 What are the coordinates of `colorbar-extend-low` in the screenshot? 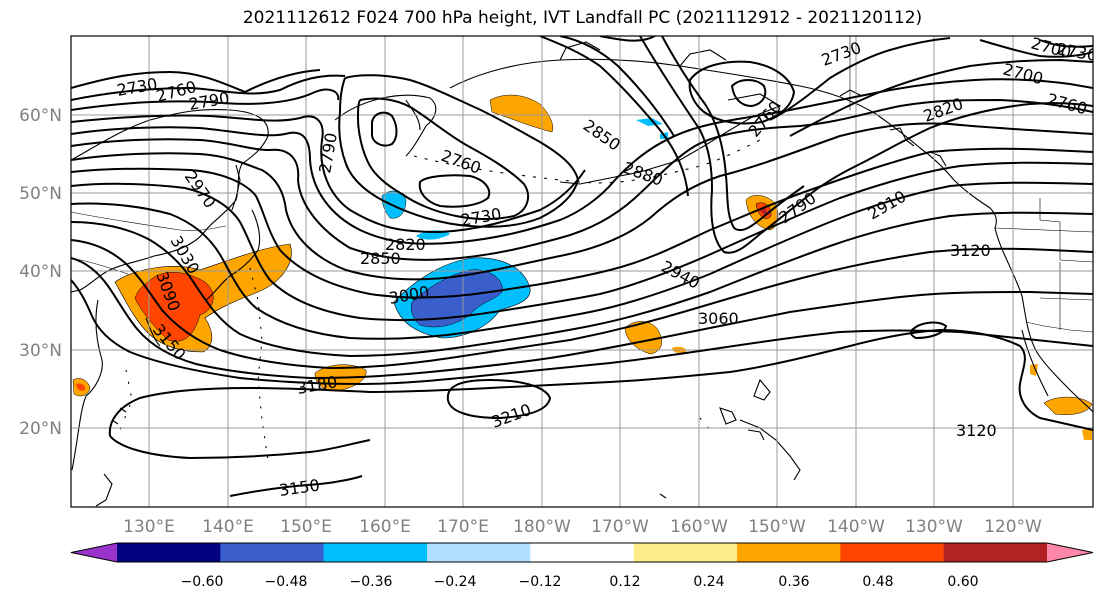 It's located at (94, 552).